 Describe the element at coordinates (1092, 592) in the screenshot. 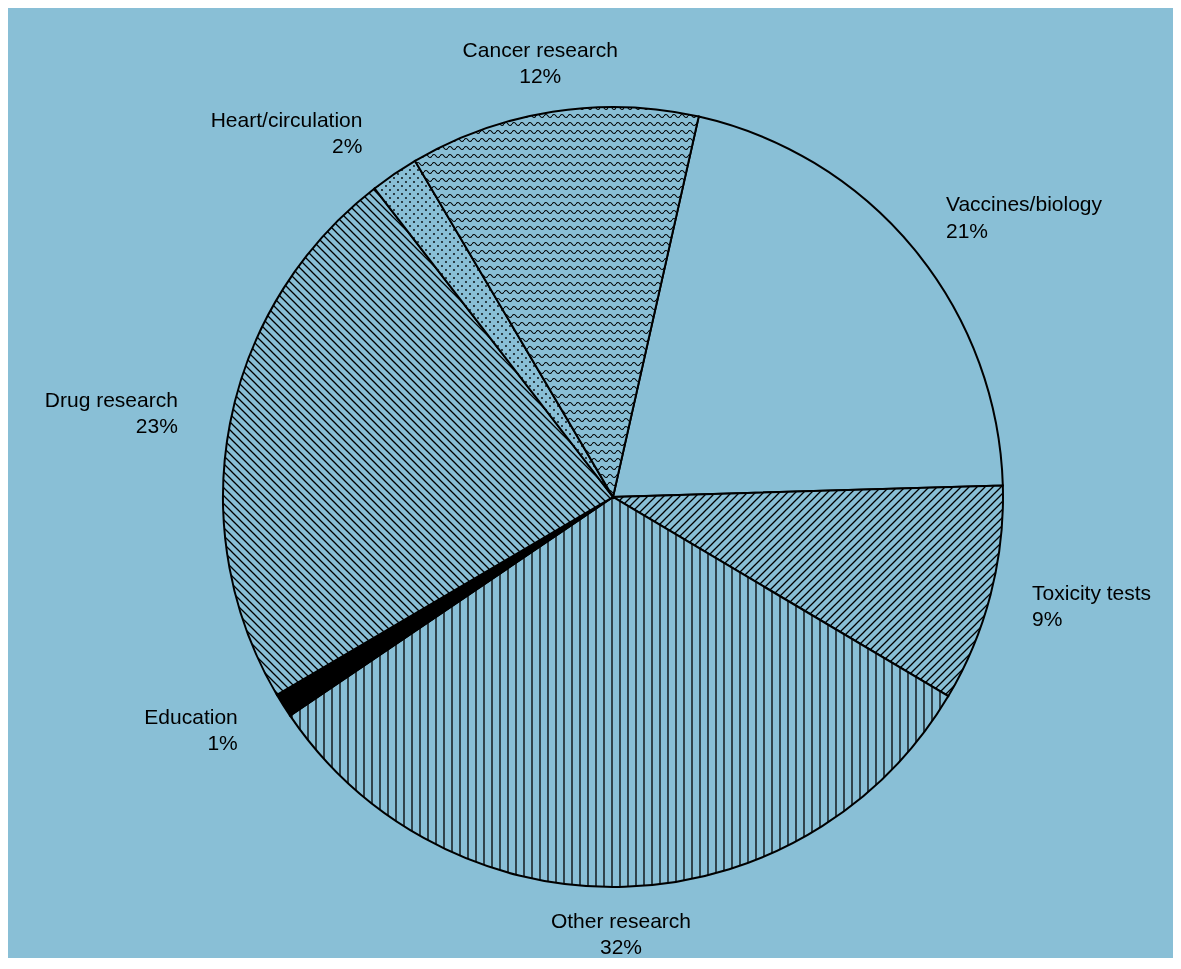

I see `slice-label: Toxicity tests` at that location.